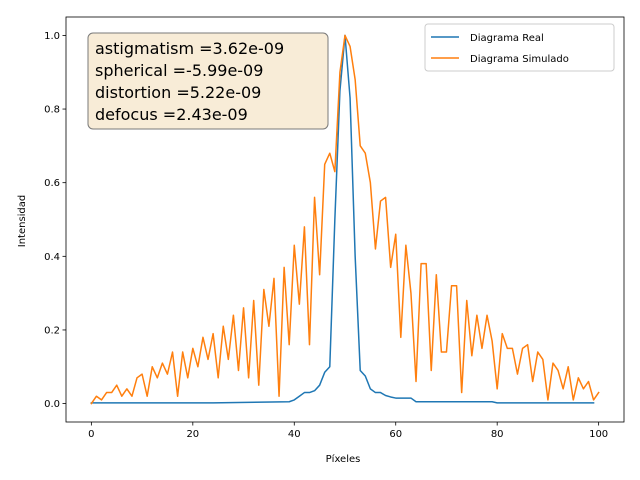 This screenshot has width=640, height=480. I want to click on annotation-defocus: defocus =2.43e-09, so click(171, 114).